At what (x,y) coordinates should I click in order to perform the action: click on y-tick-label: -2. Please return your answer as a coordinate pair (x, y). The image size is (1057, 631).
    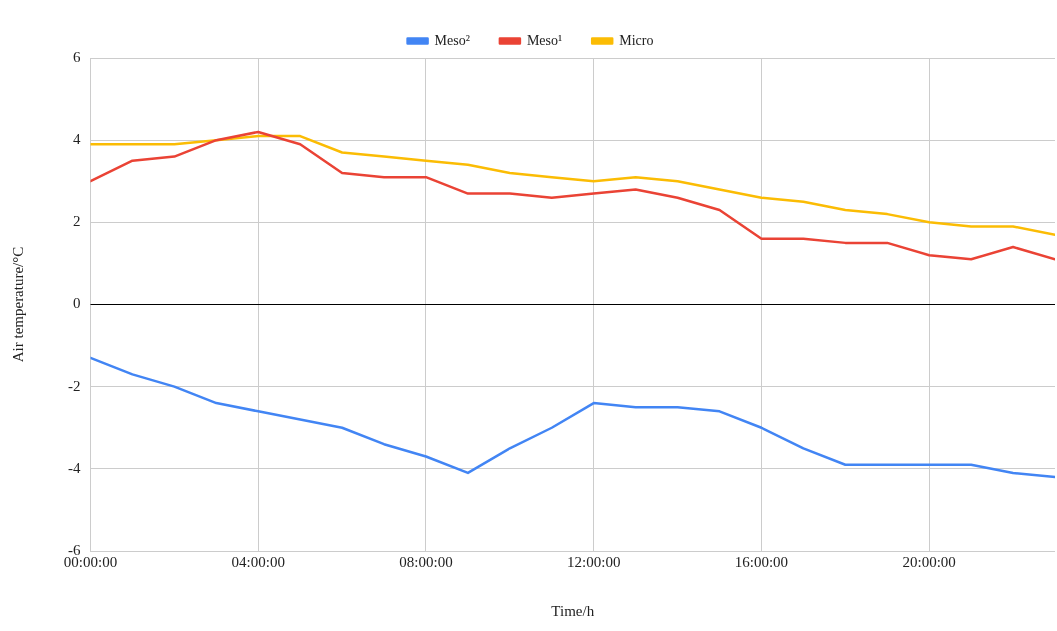
    Looking at the image, I should click on (74, 385).